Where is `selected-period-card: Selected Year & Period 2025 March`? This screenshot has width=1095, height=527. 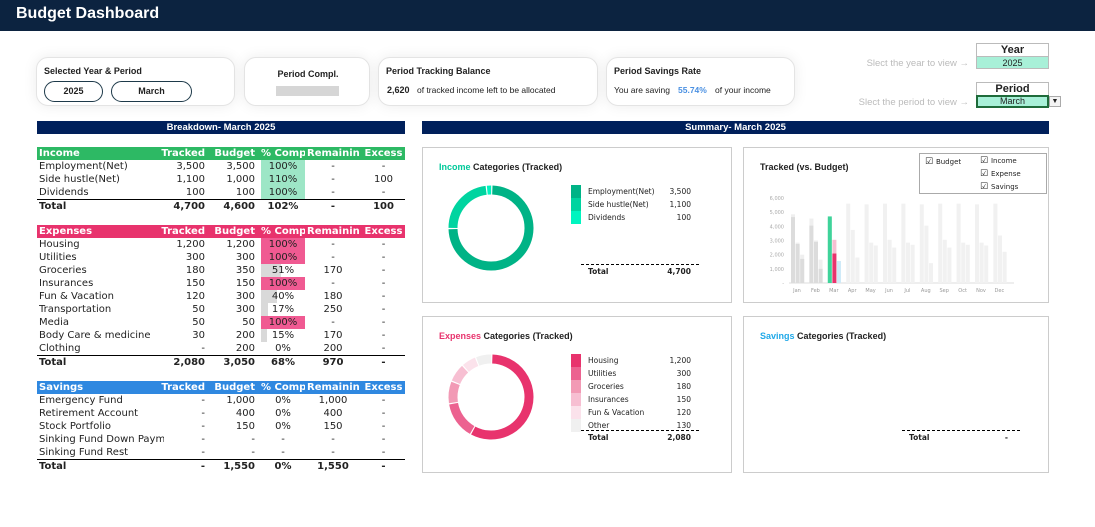 selected-period-card: Selected Year & Period 2025 March is located at coordinates (135, 81).